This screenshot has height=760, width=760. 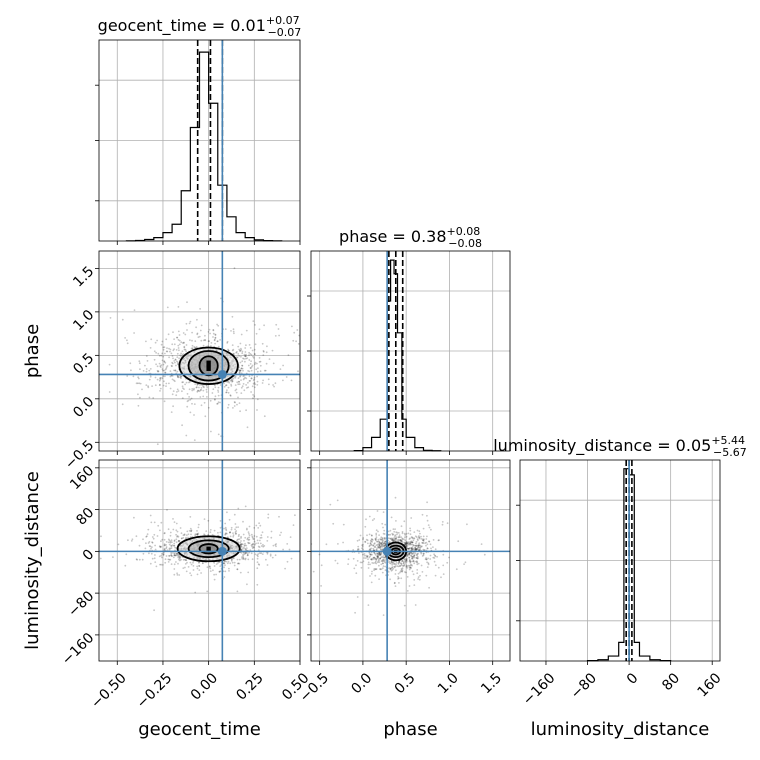 What do you see at coordinates (78, 649) in the screenshot?
I see `ytick-label-luminosity_distance-0: −160` at bounding box center [78, 649].